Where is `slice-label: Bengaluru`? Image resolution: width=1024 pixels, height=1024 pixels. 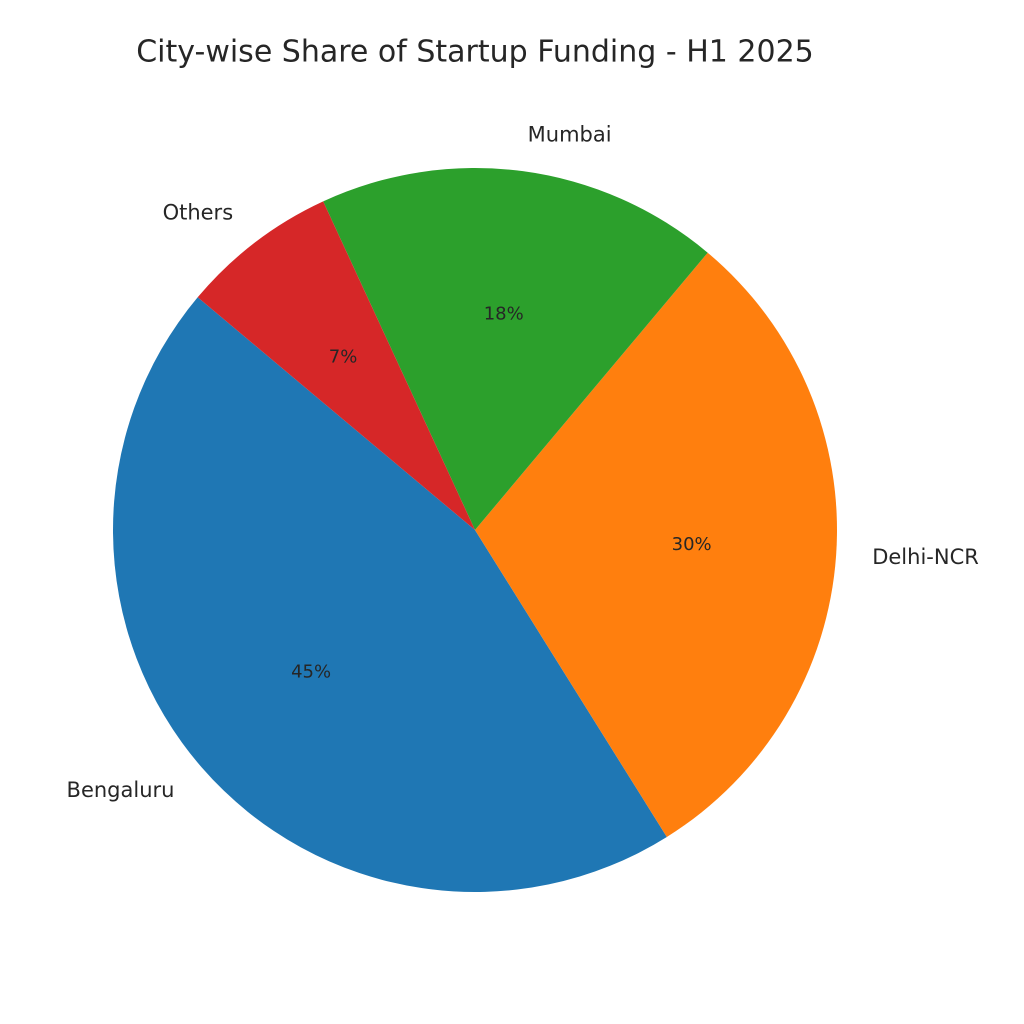
slice-label: Bengaluru is located at coordinates (121, 790).